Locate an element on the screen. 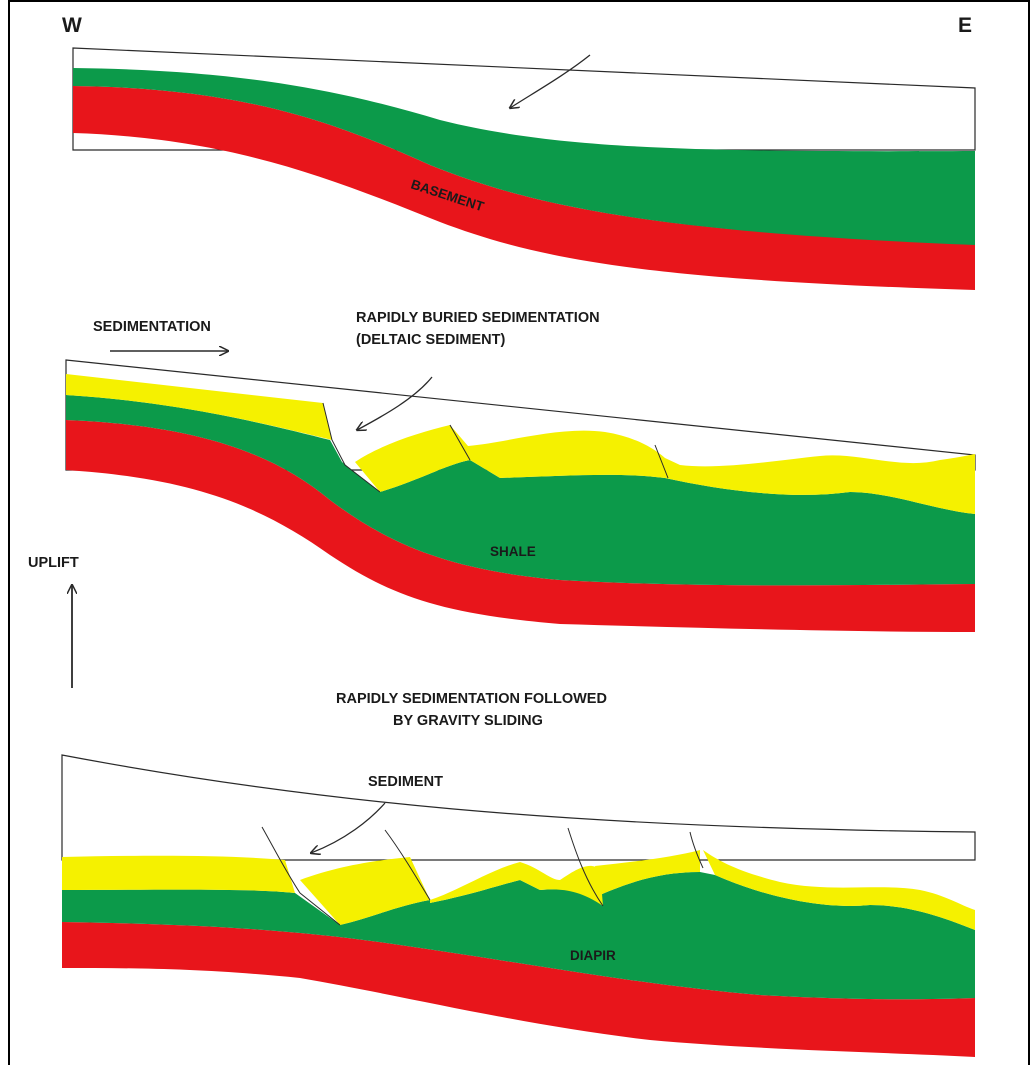 The width and height of the screenshot is (1030, 1065). sediment-label: SEDIMENT is located at coordinates (405, 782).